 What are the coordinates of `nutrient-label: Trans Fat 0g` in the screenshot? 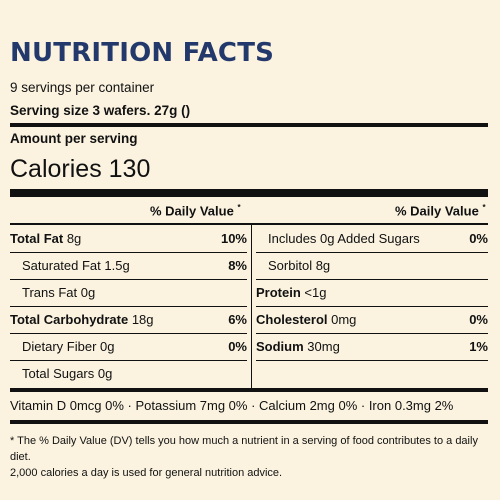 It's located at (52, 292).